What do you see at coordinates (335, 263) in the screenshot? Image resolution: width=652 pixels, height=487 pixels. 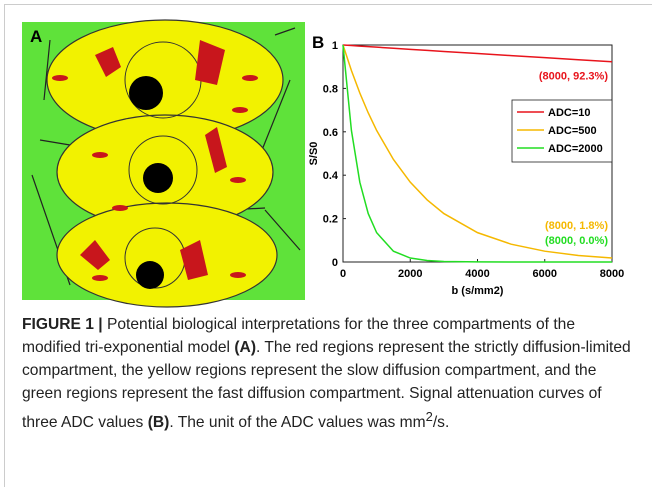 I see `y-tick-label: 0` at bounding box center [335, 263].